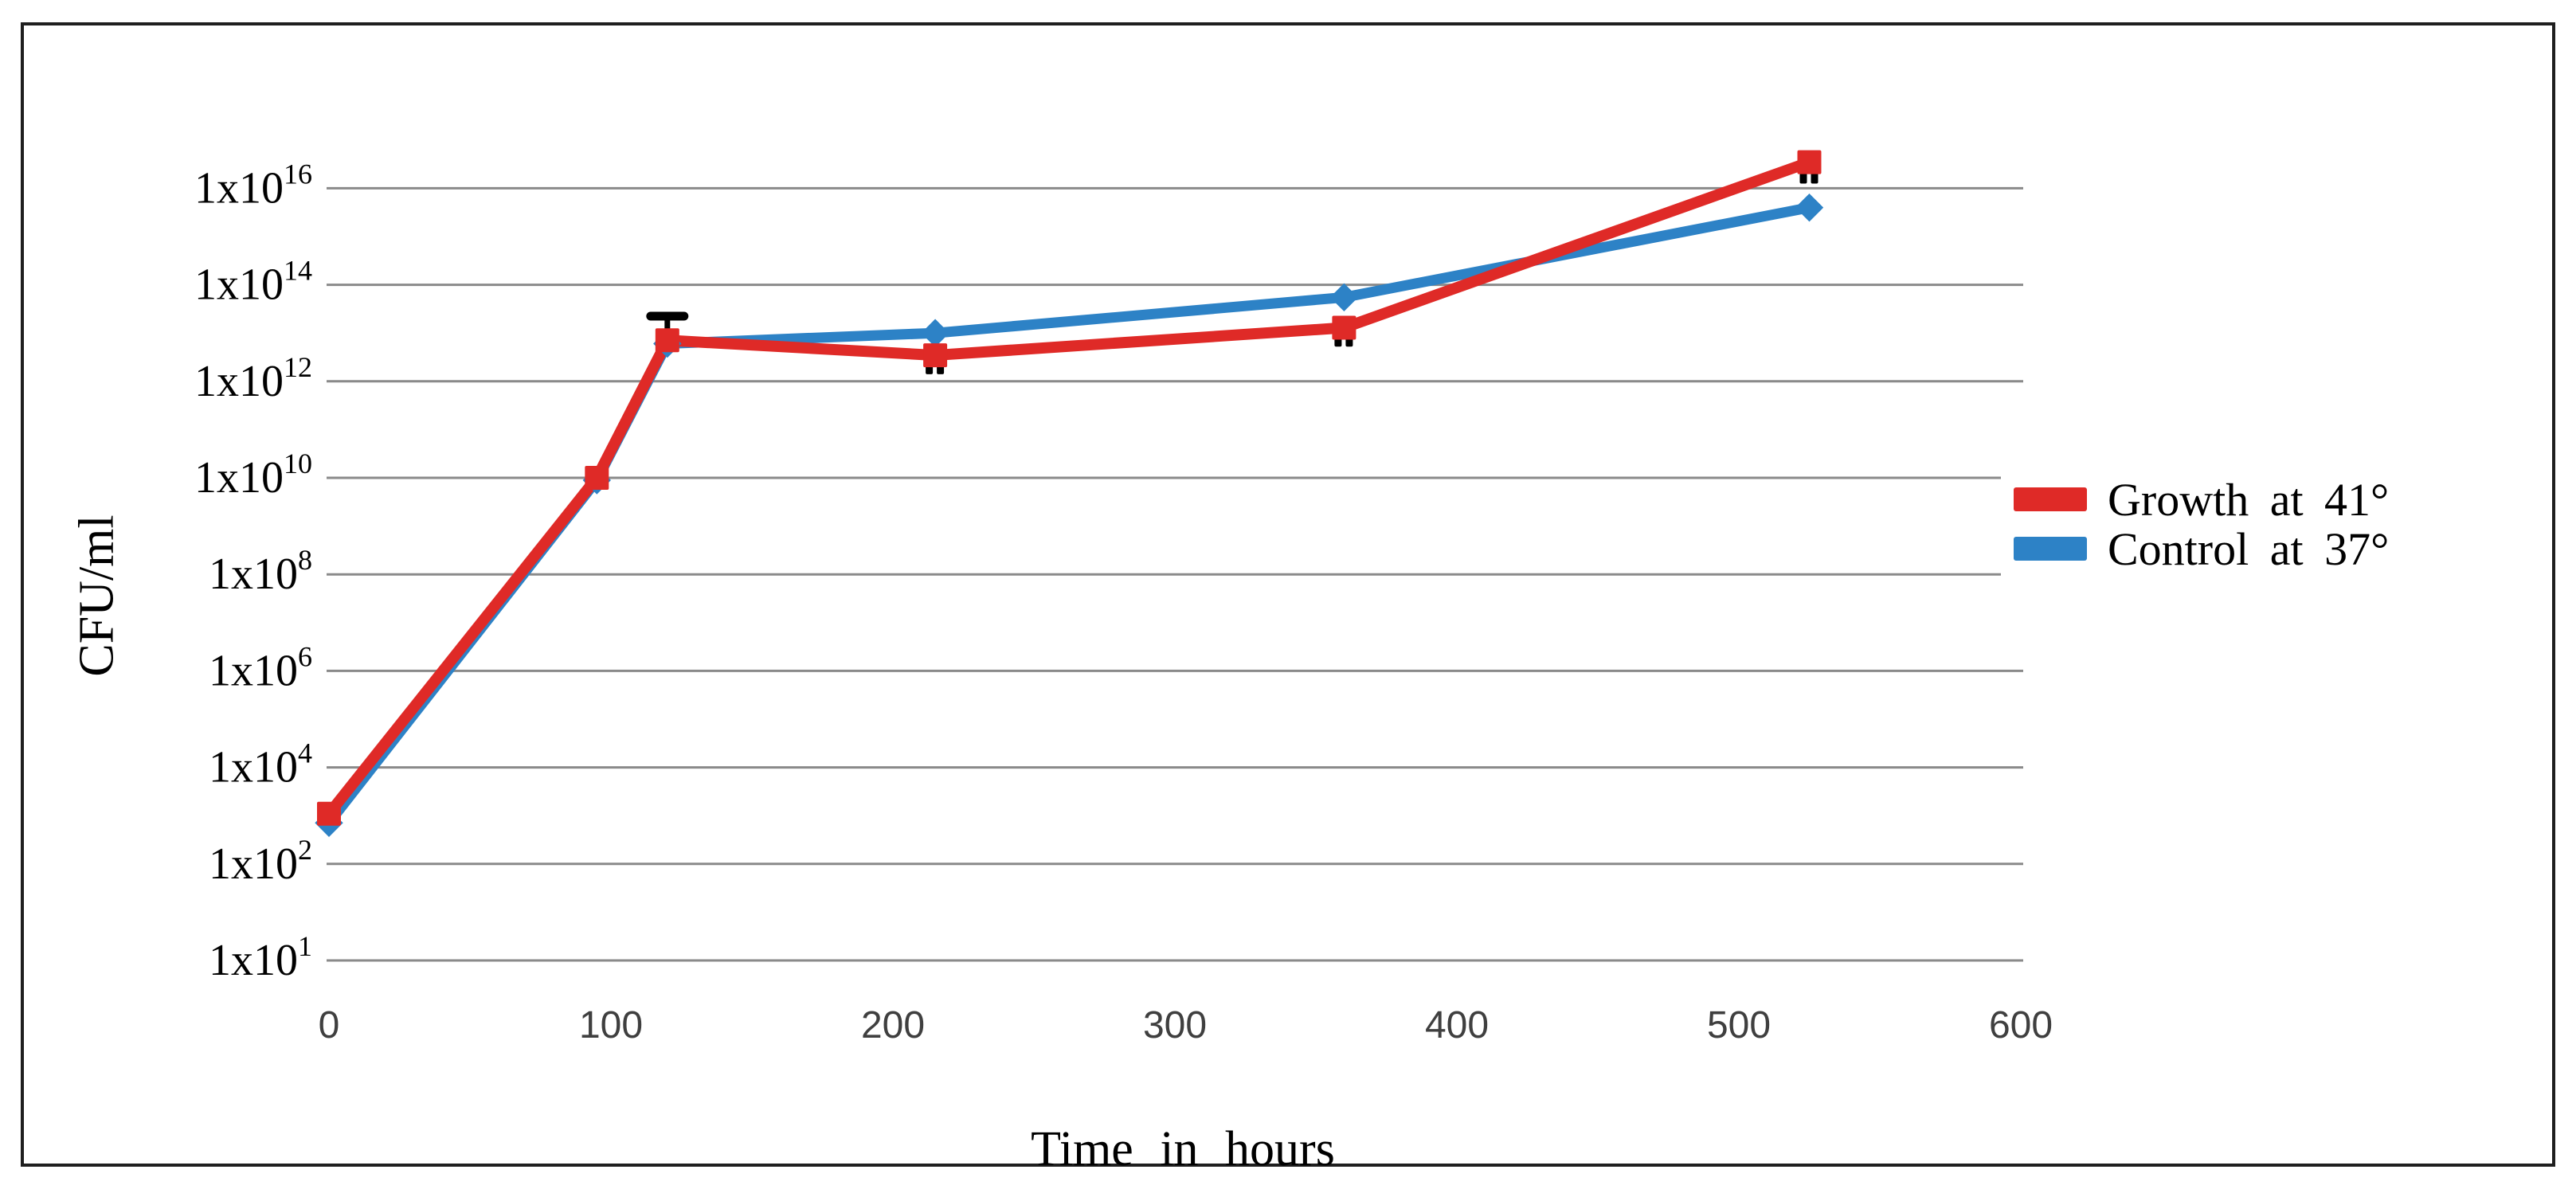  Describe the element at coordinates (260, 571) in the screenshot. I see `y-tick-label: 1x10⁸` at that location.